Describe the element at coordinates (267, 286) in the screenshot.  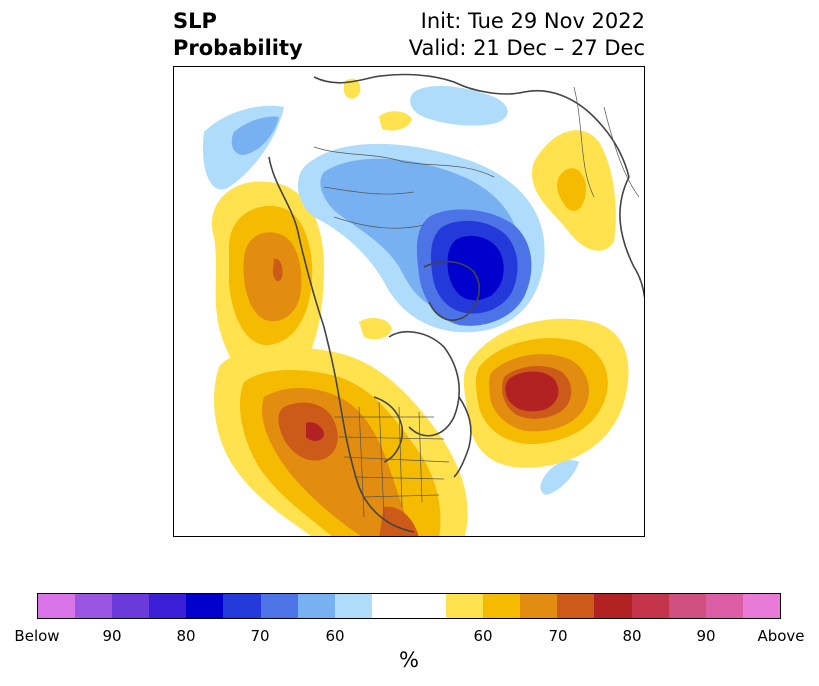
I see `anomaly-ne-pacific` at that location.